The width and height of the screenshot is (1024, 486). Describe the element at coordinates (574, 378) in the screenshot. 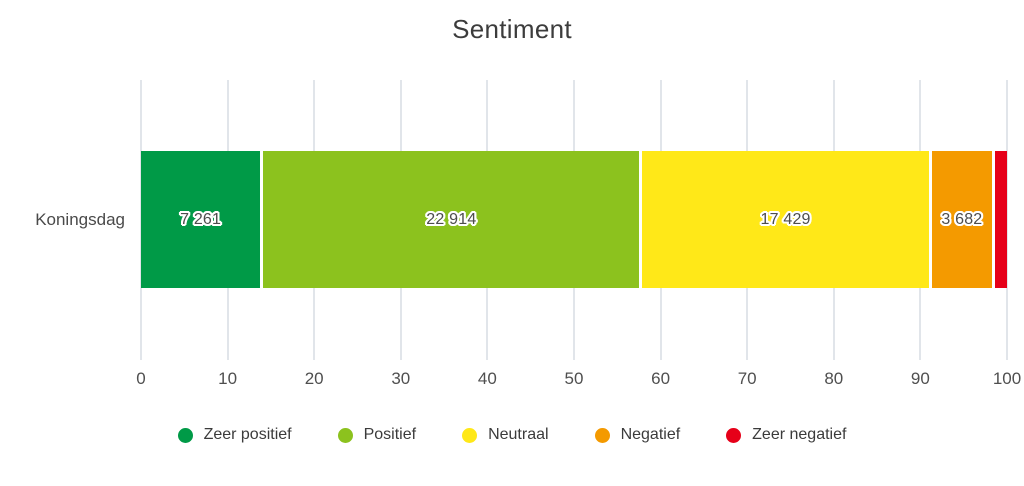

I see `x-tick-label: 50` at that location.